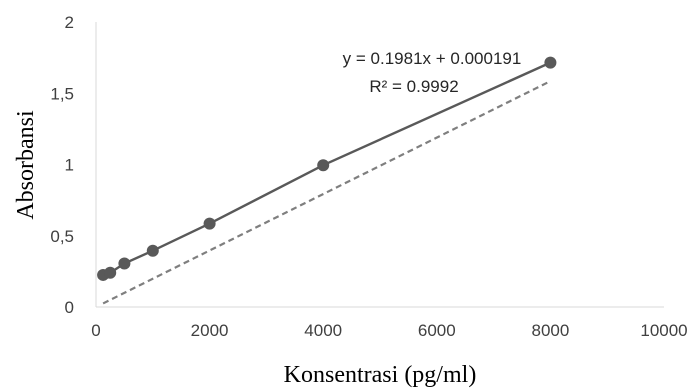  Describe the element at coordinates (69, 307) in the screenshot. I see `y-tick-label: 0` at that location.